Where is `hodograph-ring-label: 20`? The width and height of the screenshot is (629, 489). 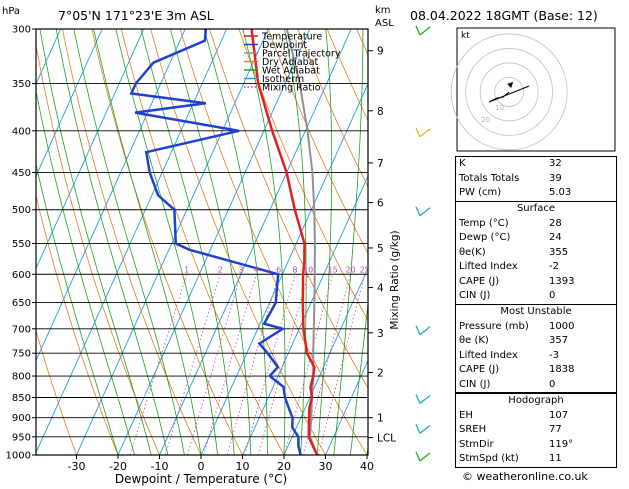 hodograph-ring-label: 20 is located at coordinates (485, 120).